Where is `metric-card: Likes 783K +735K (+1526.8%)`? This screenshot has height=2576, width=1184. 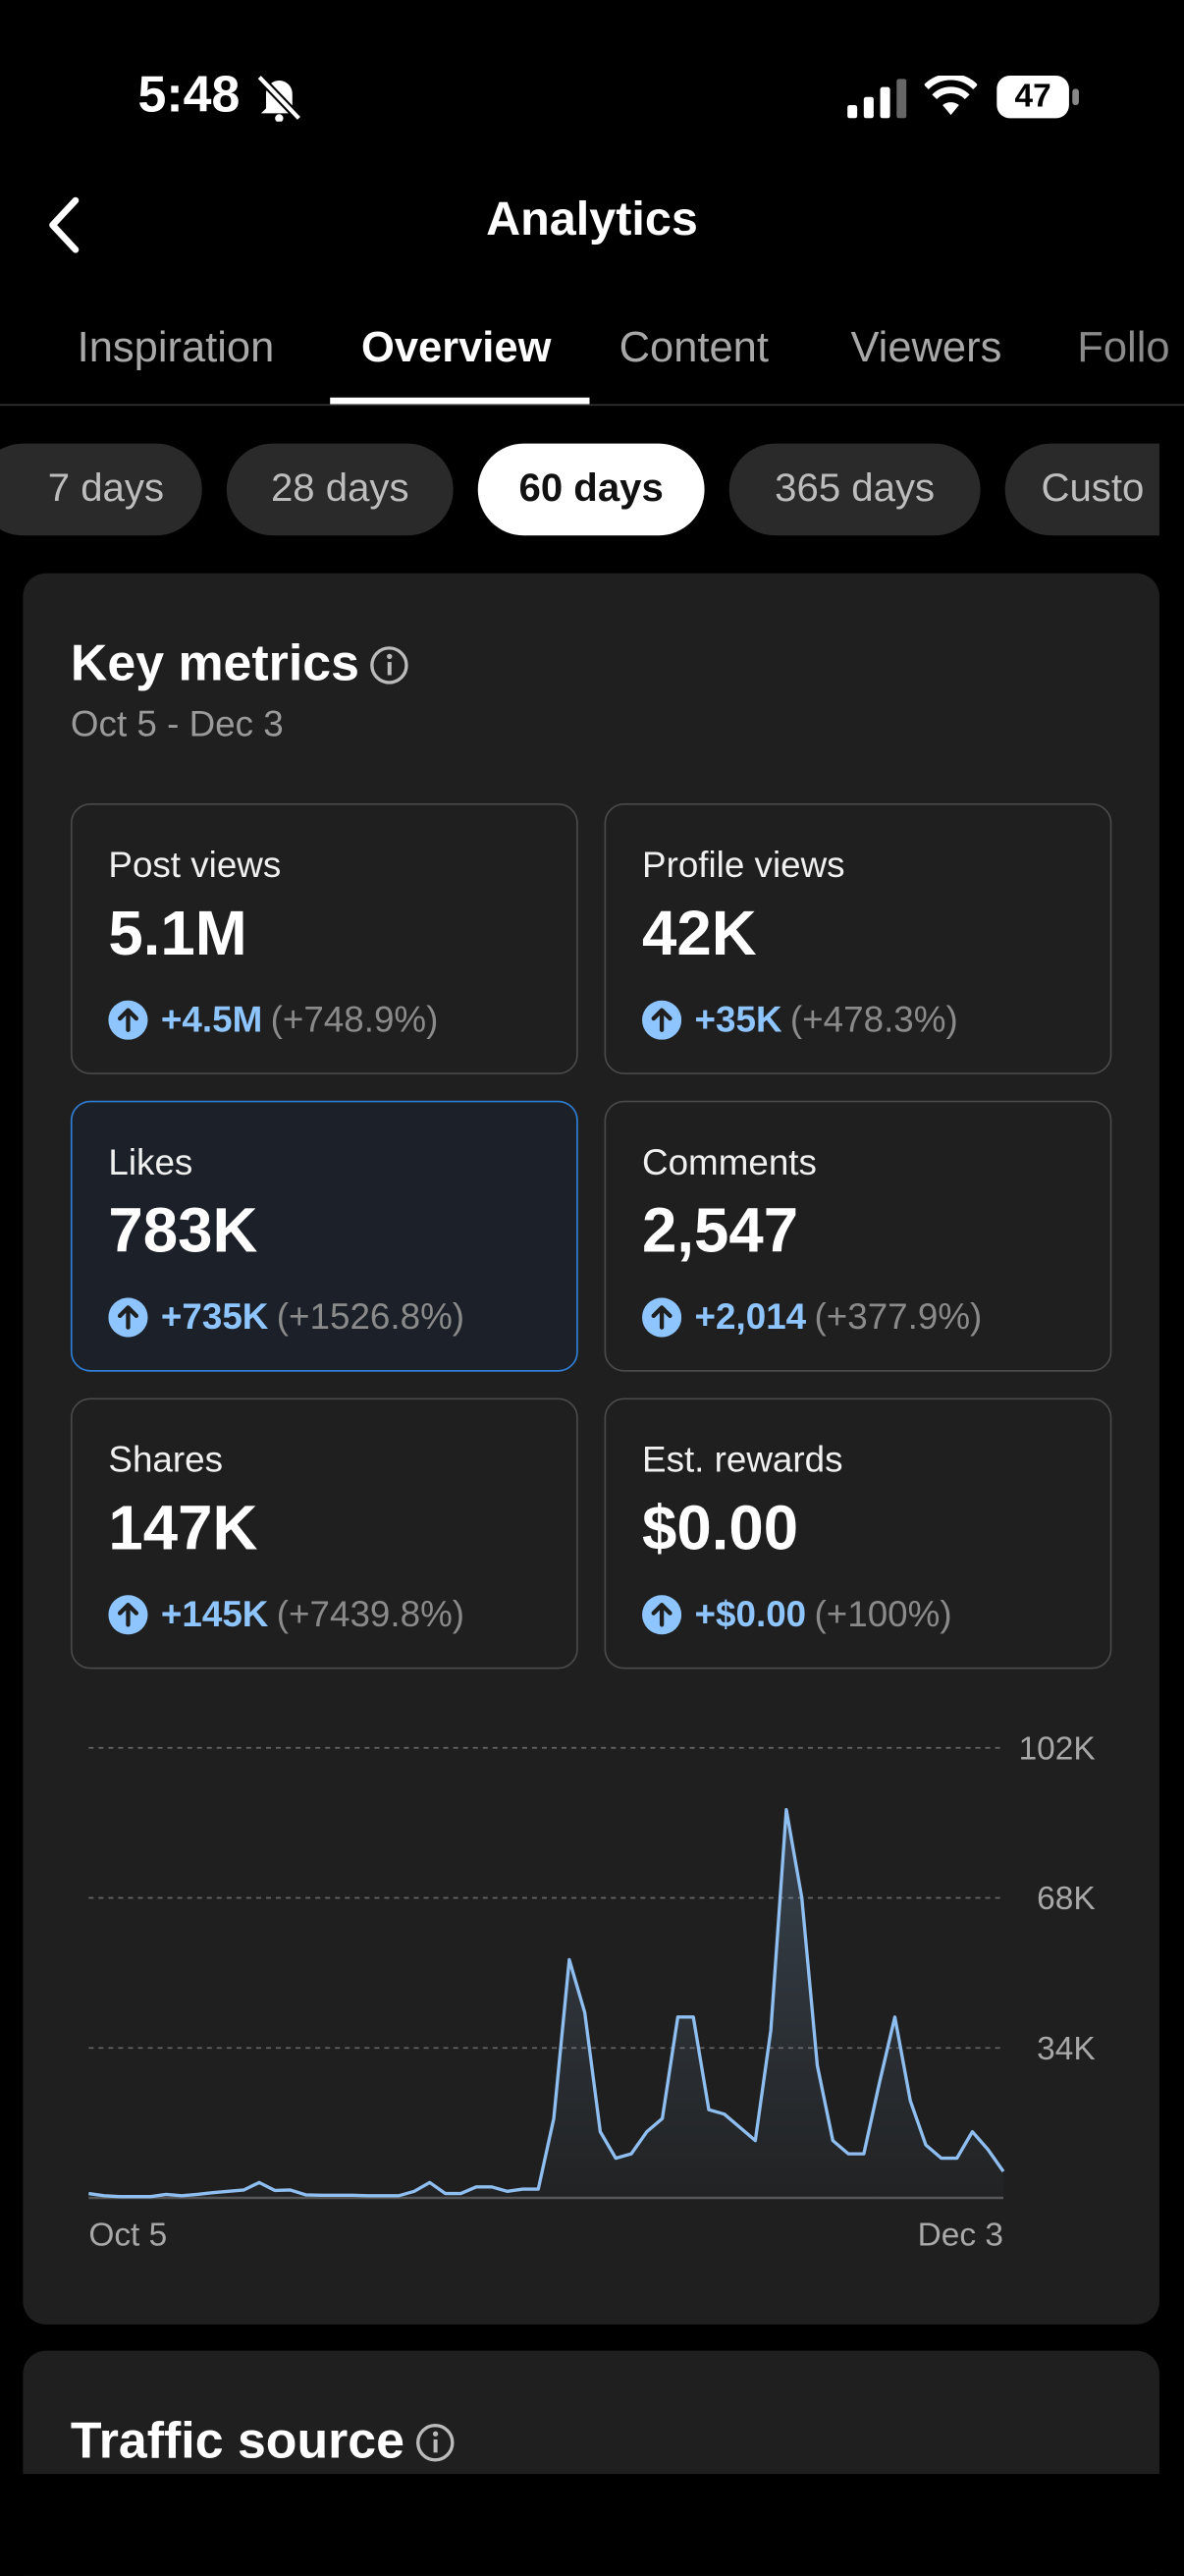
metric-card: Likes 783K +735K (+1526.8%) is located at coordinates (324, 1236).